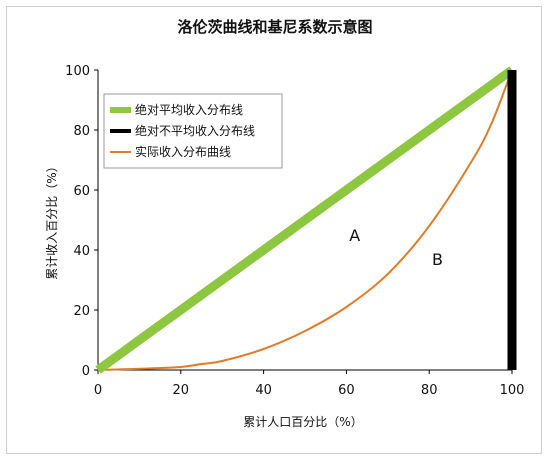  I want to click on region-label-a: A, so click(354, 235).